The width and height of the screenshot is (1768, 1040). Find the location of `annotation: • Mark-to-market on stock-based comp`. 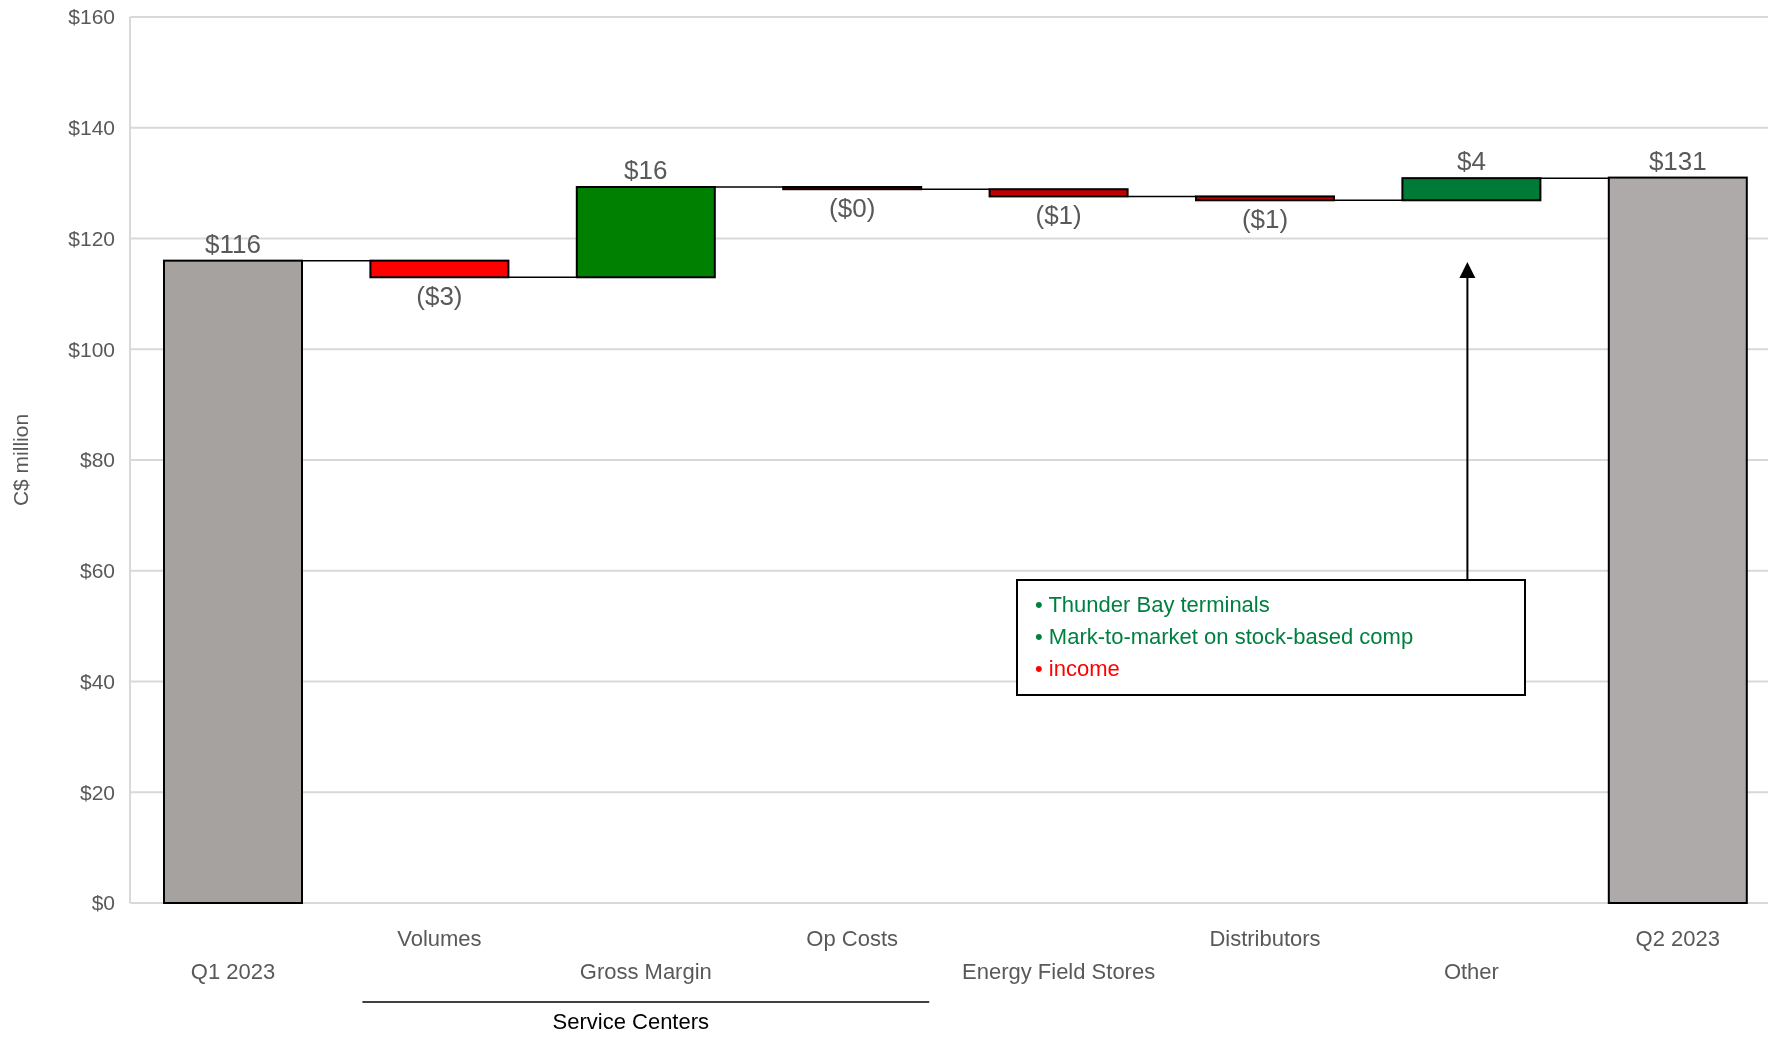

annotation: • Mark-to-market on stock-based comp is located at coordinates (1224, 636).